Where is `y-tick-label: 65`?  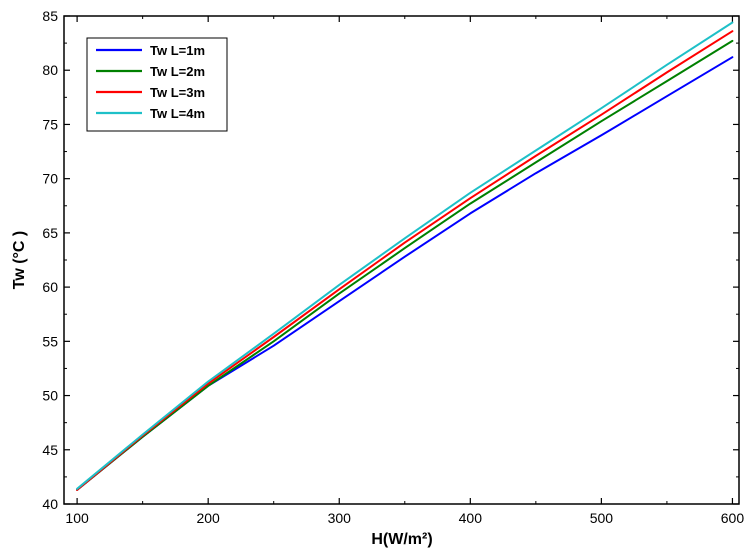 y-tick-label: 65 is located at coordinates (50, 233).